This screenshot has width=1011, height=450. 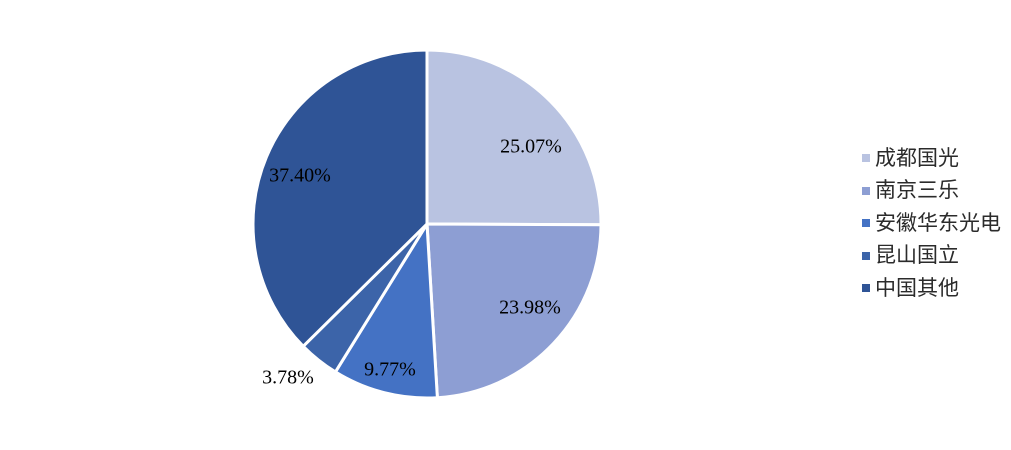 I want to click on legend-label: 中国其他, so click(x=917, y=288).